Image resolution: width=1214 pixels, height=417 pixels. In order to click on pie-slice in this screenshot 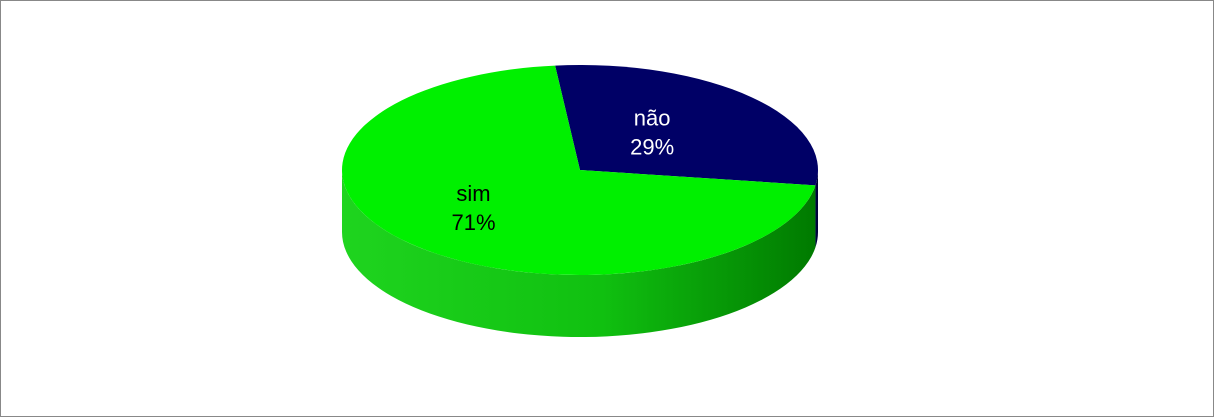, I will do `click(686, 125)`.